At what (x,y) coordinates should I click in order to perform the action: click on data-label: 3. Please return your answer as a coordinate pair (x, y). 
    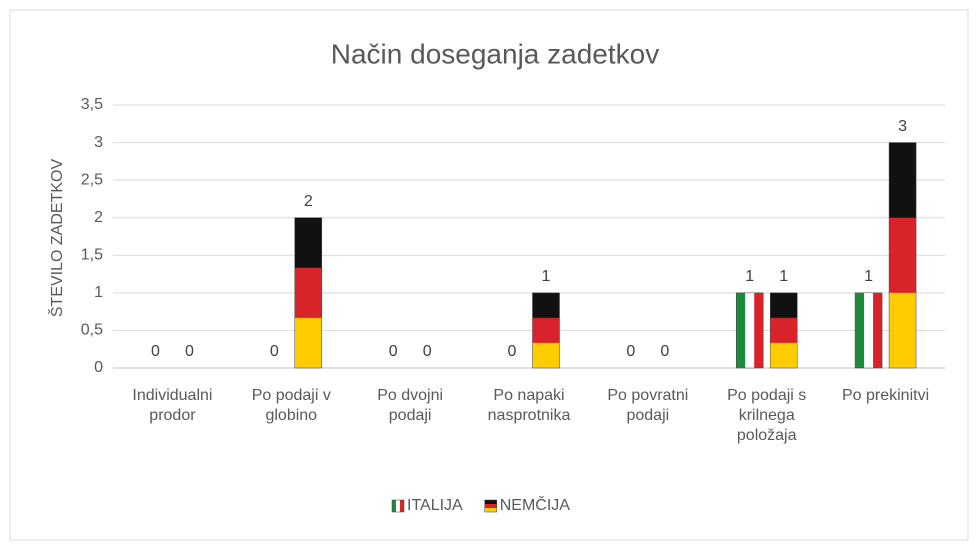
    Looking at the image, I should click on (902, 126).